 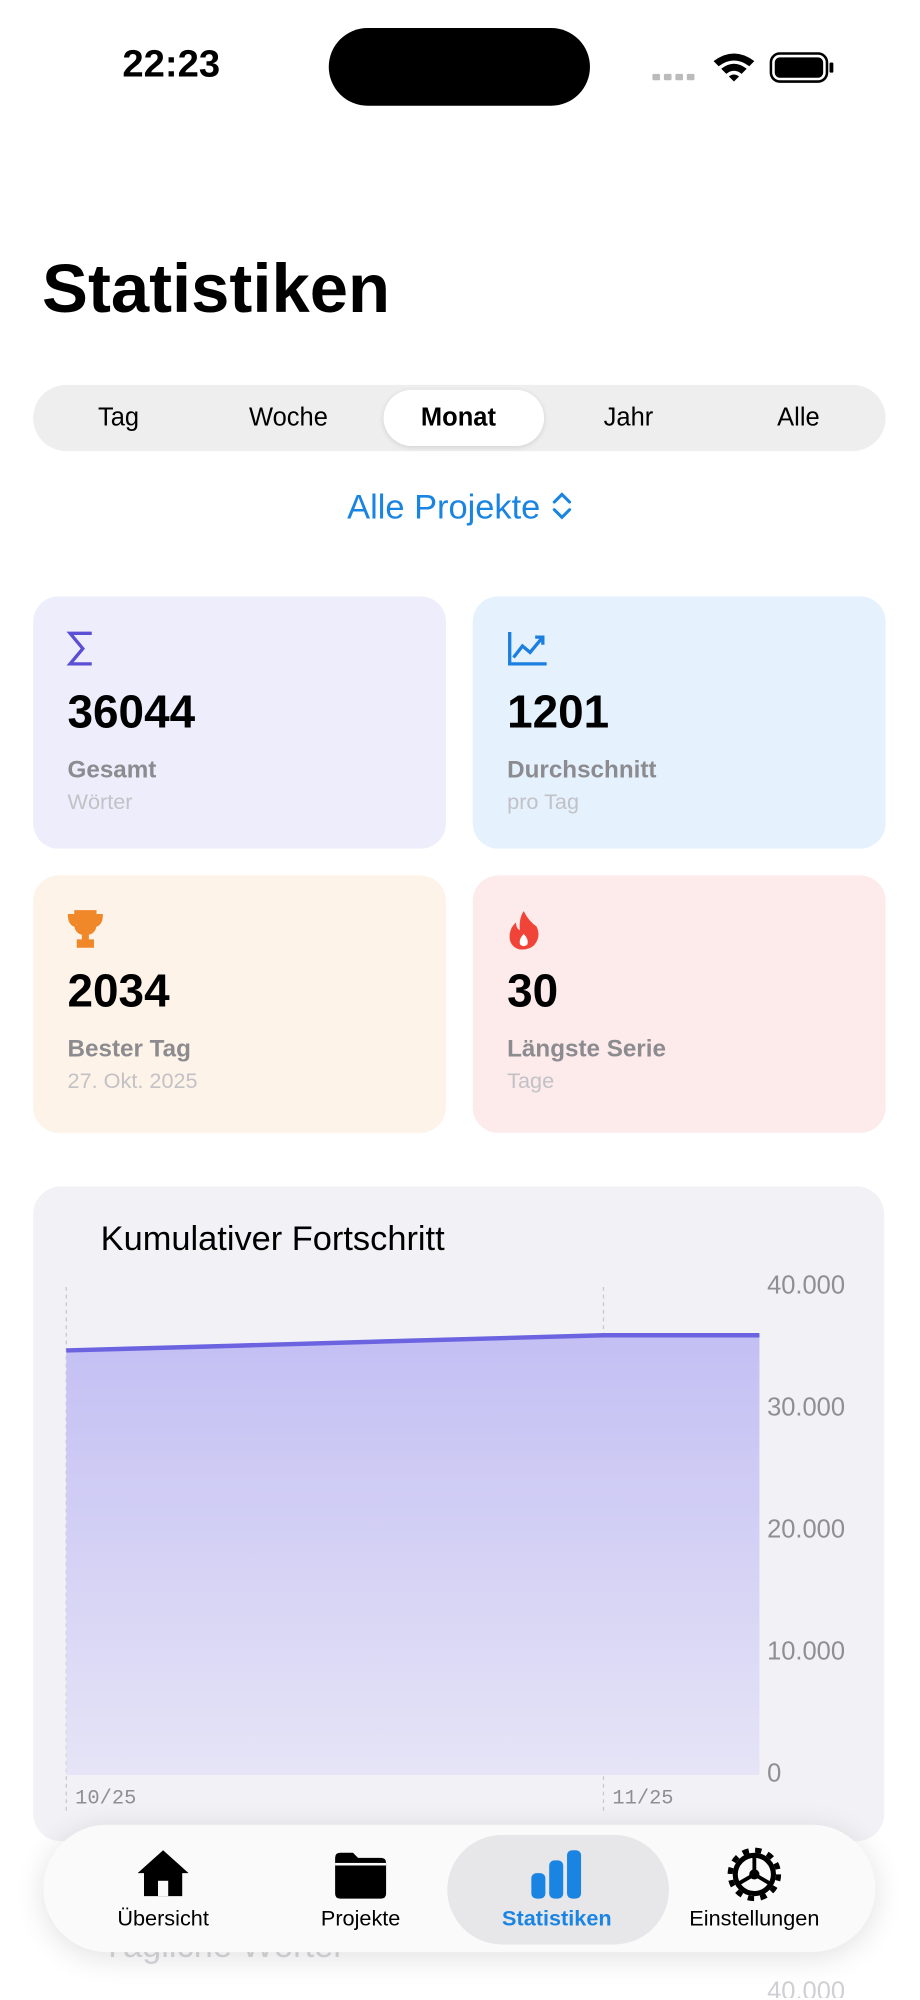 What do you see at coordinates (132, 1081) in the screenshot?
I see `stat-sublabel: 27. Okt. 2025` at bounding box center [132, 1081].